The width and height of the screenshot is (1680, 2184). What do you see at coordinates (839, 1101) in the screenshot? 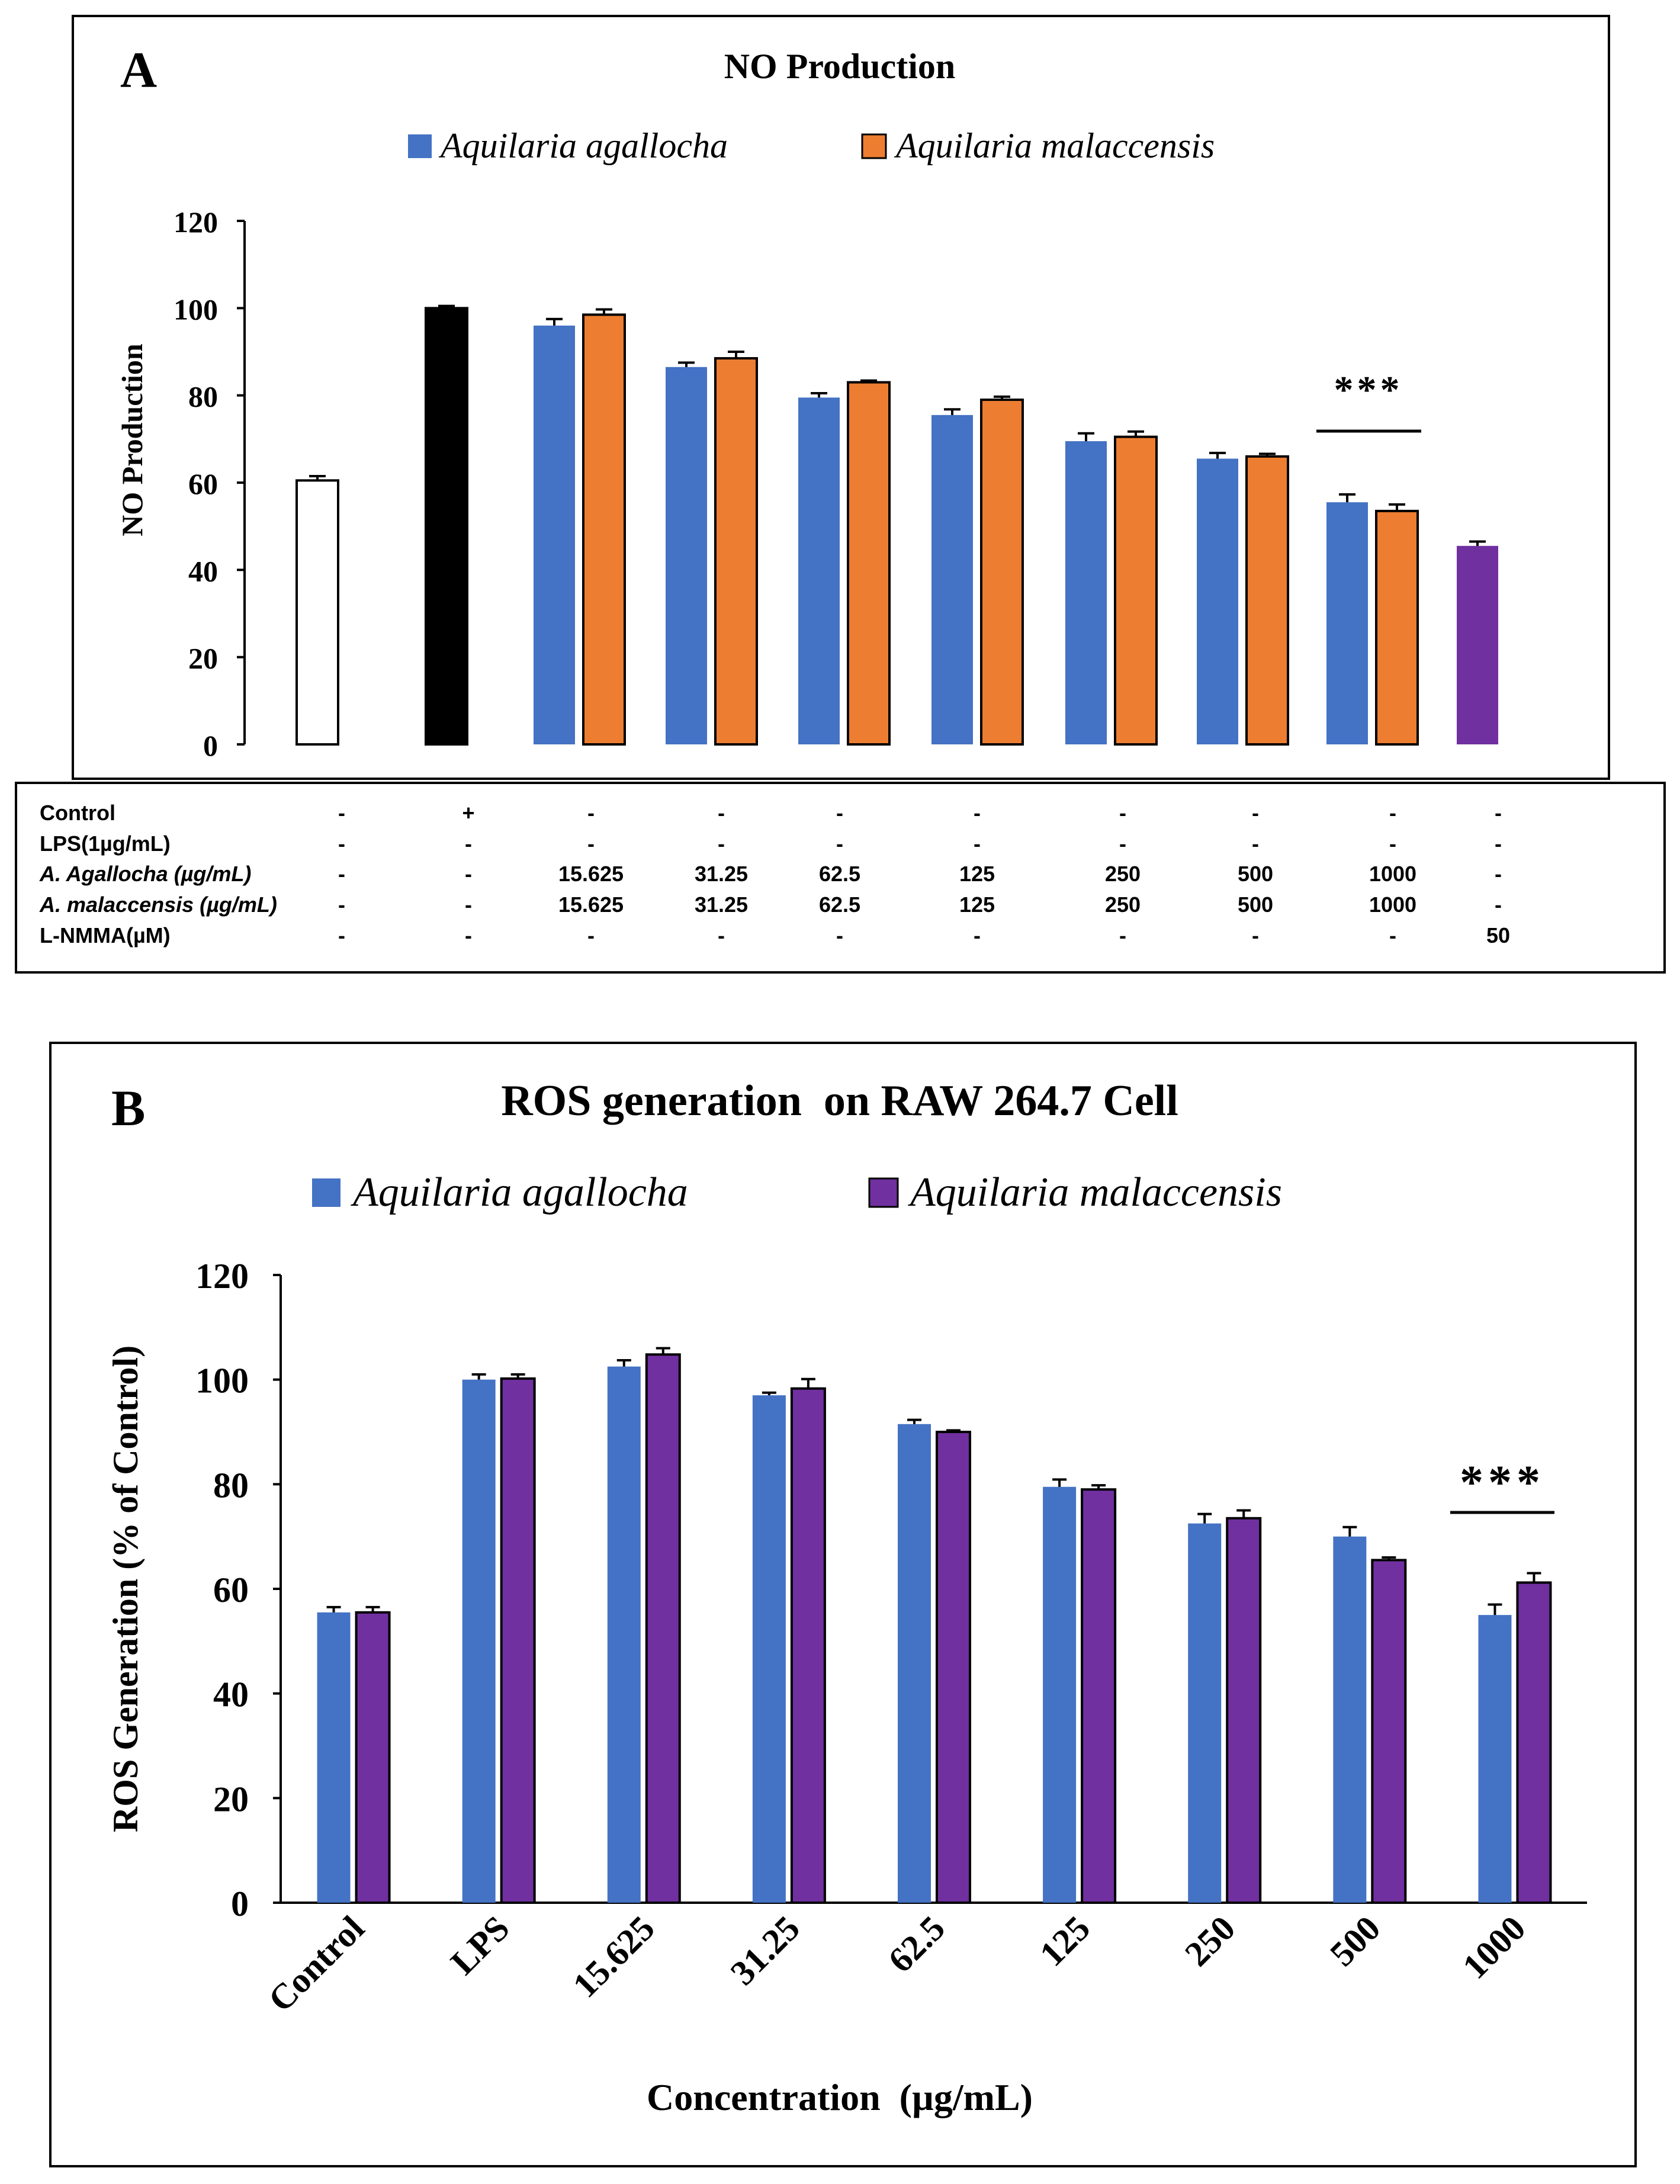
I see `chart-b-title: ROS generation on RAW 264.7 Cell` at bounding box center [839, 1101].